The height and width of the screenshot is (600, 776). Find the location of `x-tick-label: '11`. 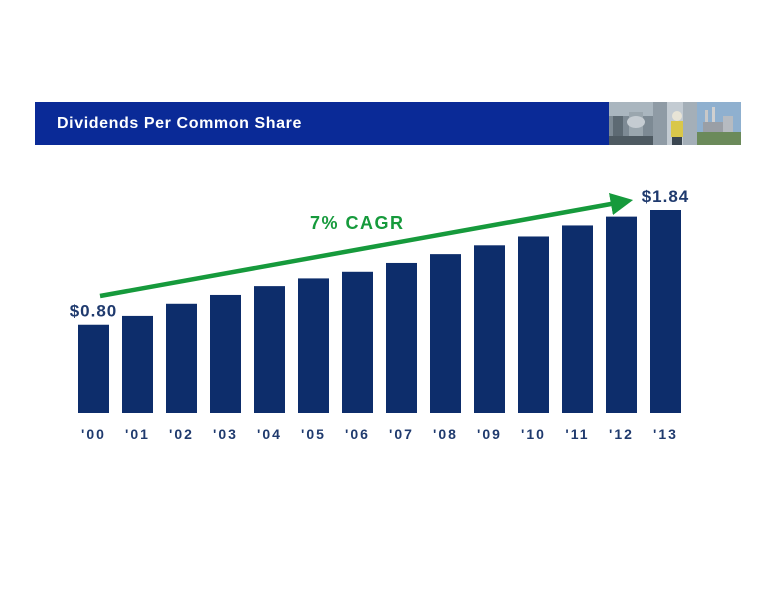

x-tick-label: '11 is located at coordinates (577, 434).